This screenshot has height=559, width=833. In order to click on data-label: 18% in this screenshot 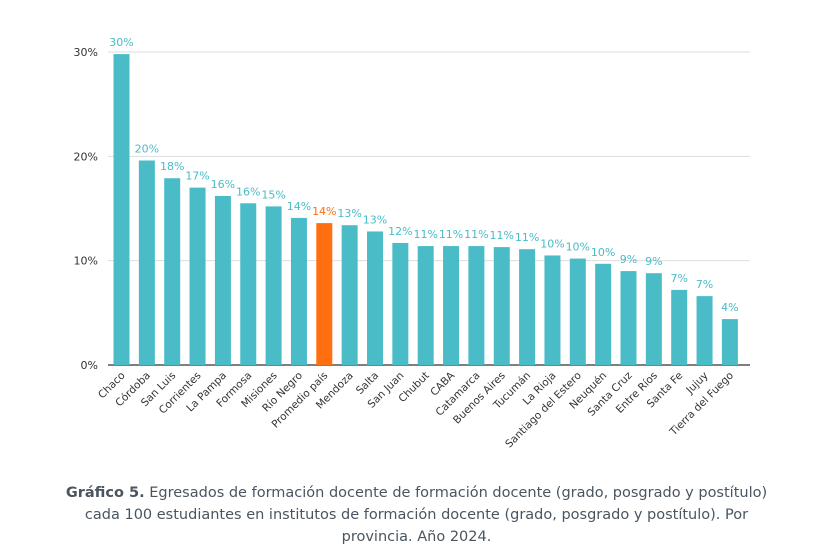, I will do `click(172, 166)`.